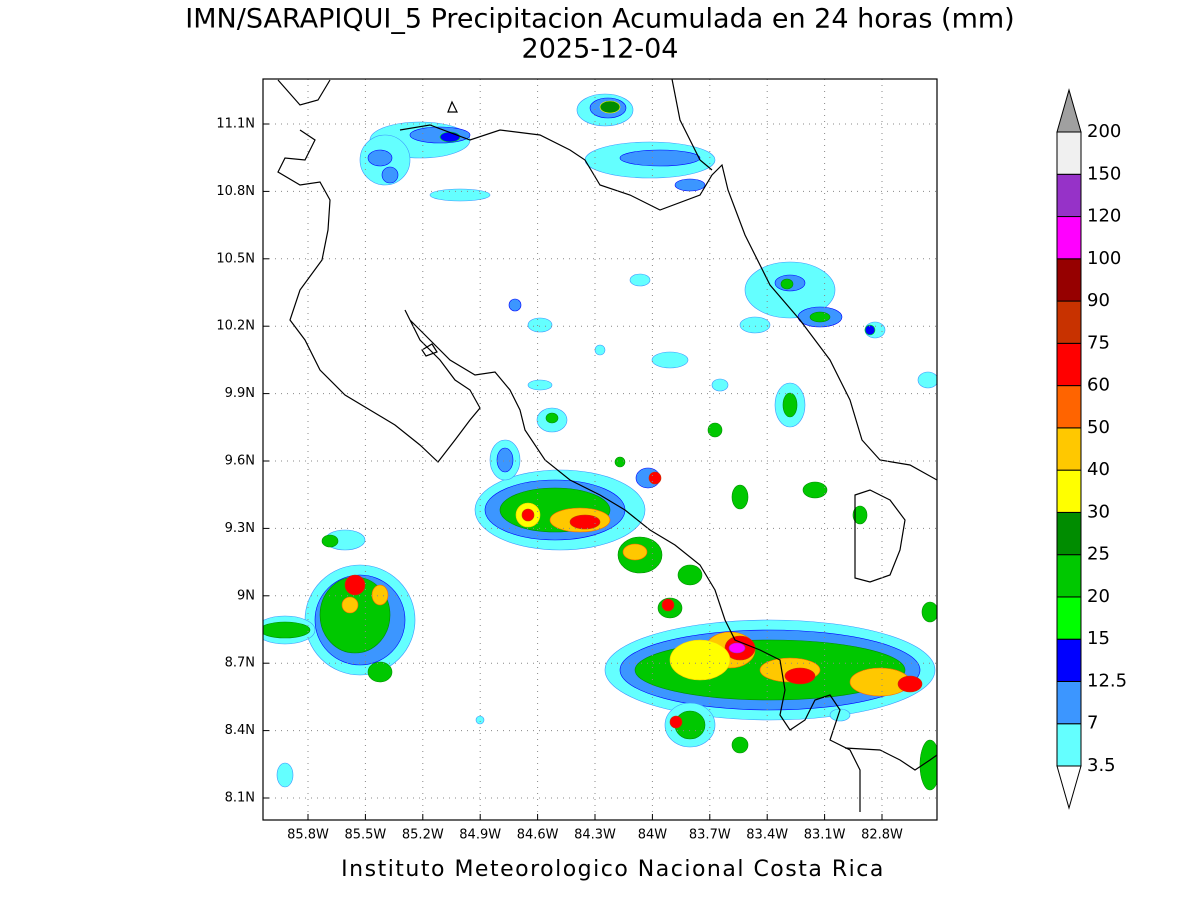  Describe the element at coordinates (1098, 469) in the screenshot. I see `colorbar-label: 40` at that location.